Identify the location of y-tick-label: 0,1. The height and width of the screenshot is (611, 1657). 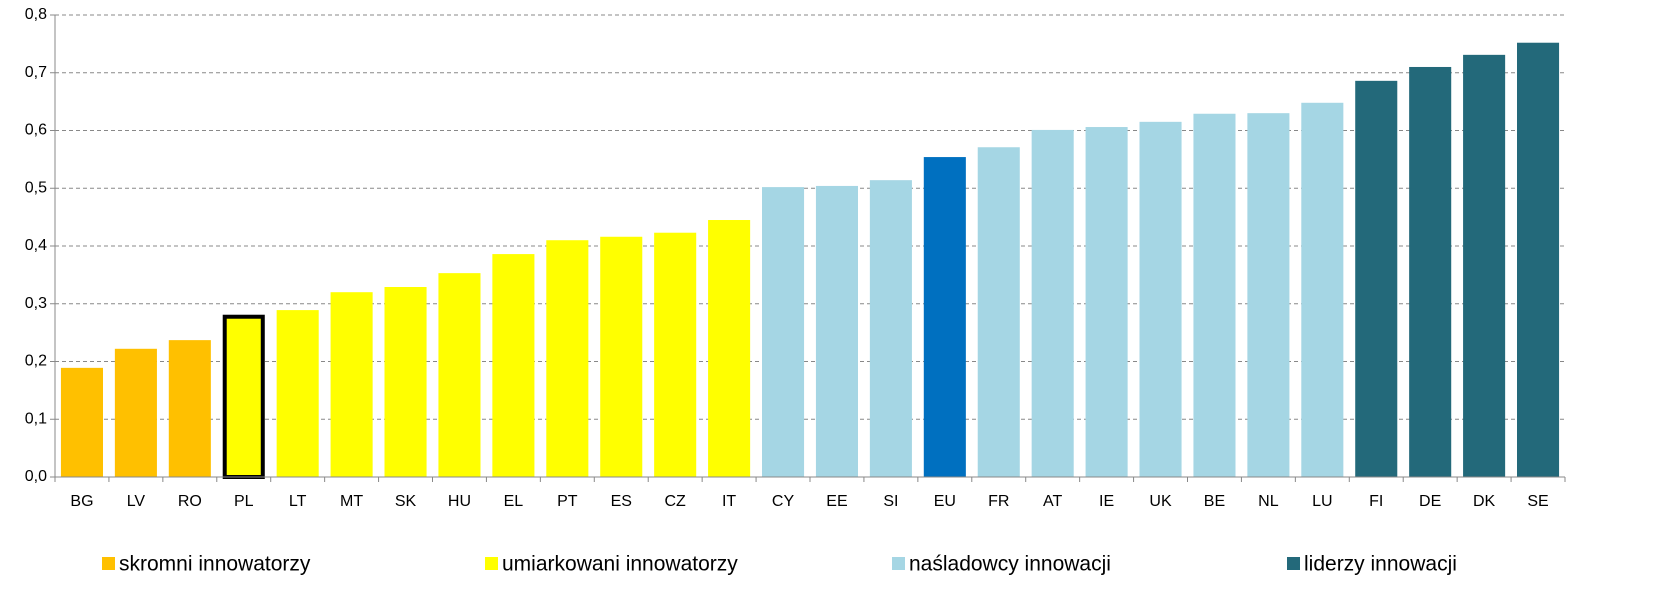
(36, 418).